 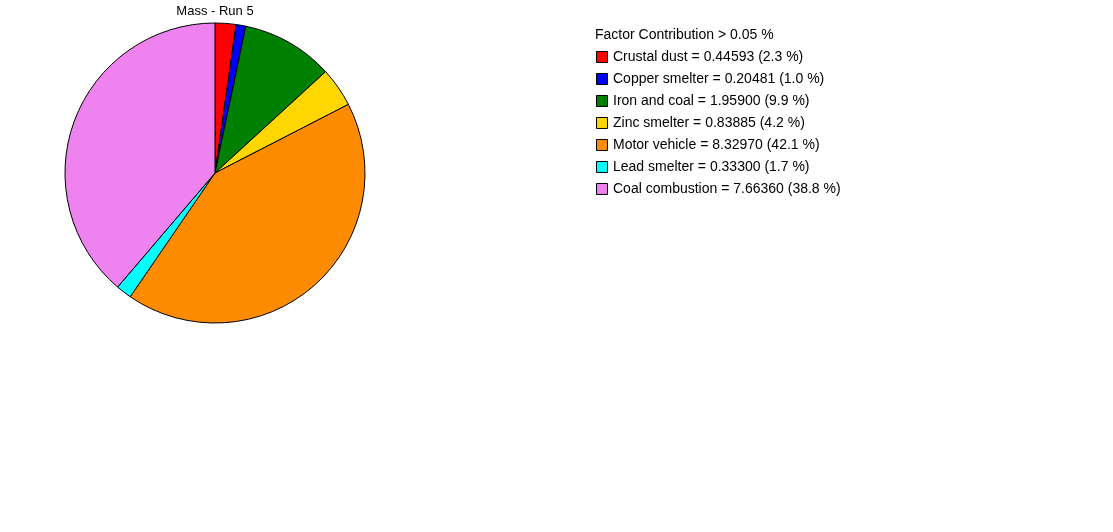 What do you see at coordinates (708, 56) in the screenshot?
I see `legend-label: Crustal dust = 0.44593 (2.3 %)` at bounding box center [708, 56].